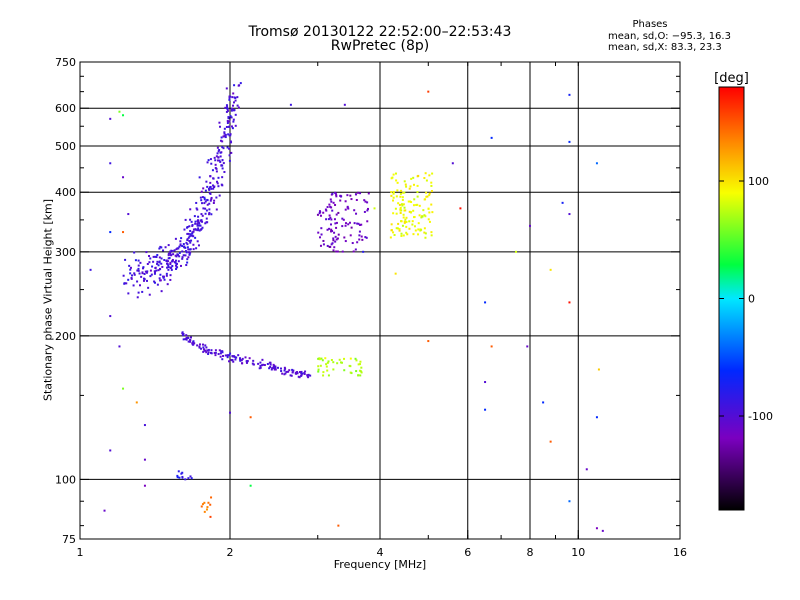 This screenshot has width=800, height=600. I want to click on x-tick-label: 2, so click(230, 552).